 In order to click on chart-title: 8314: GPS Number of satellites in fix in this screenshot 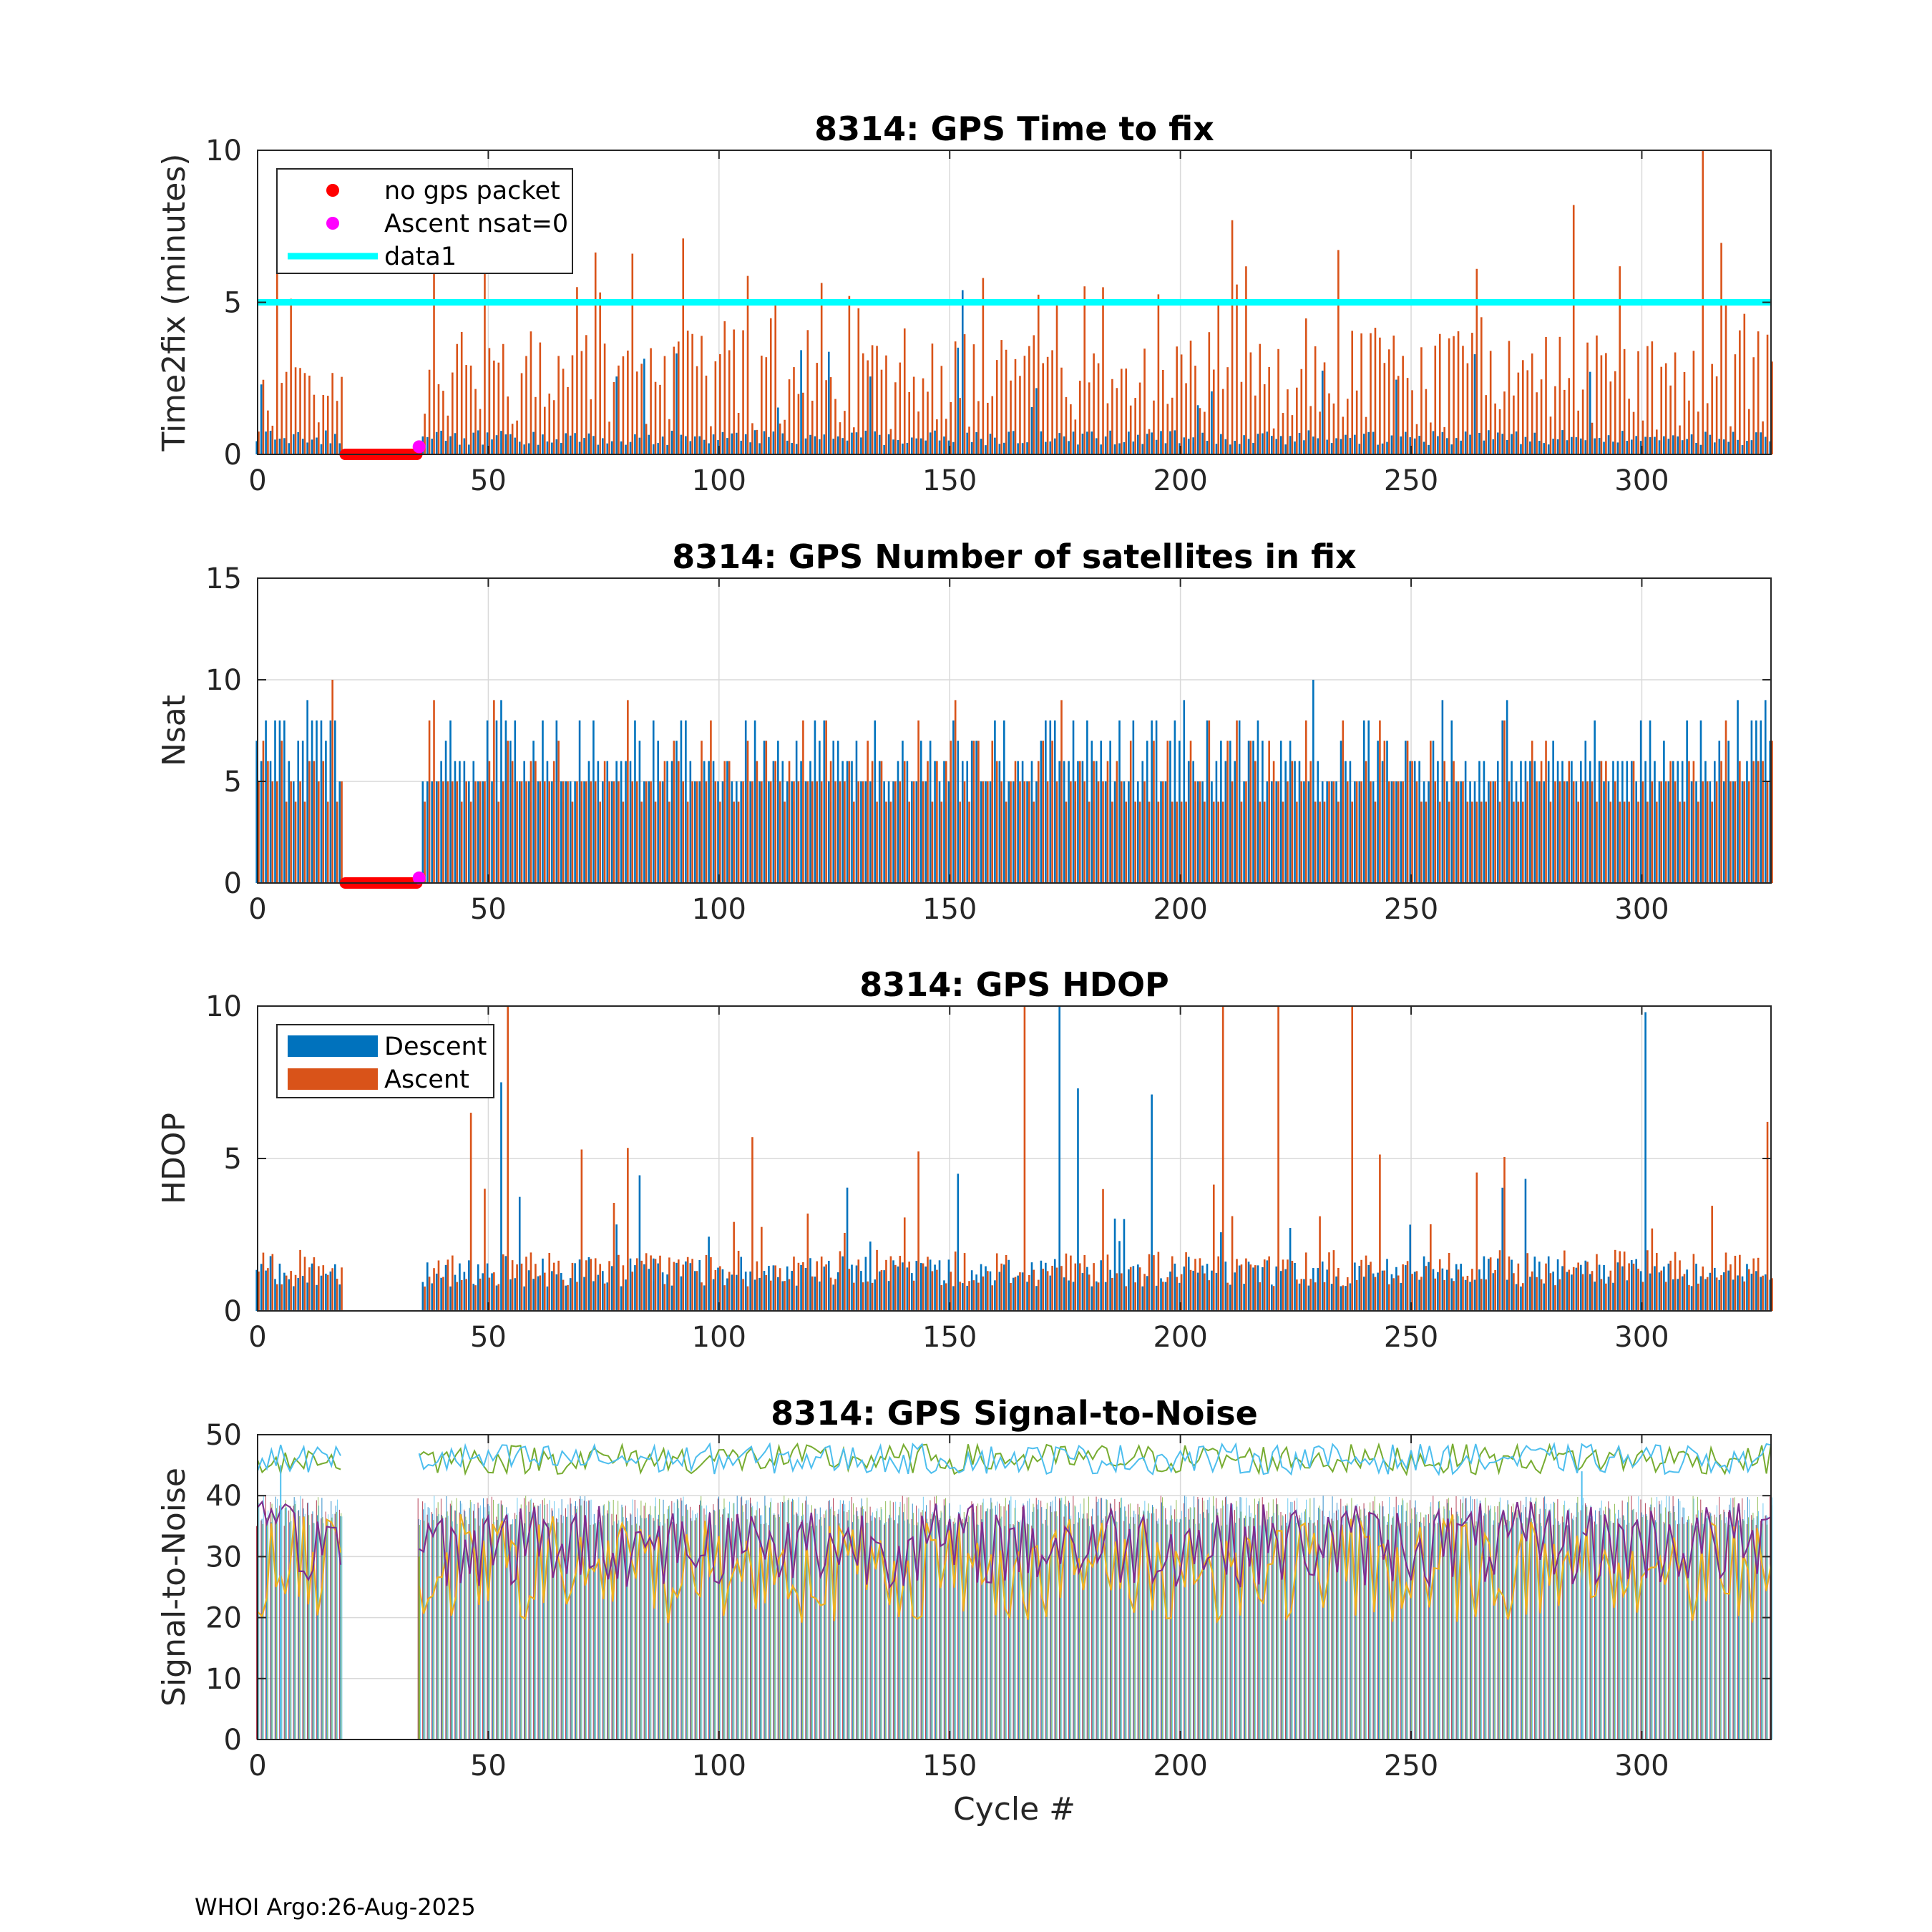, I will do `click(1014, 556)`.